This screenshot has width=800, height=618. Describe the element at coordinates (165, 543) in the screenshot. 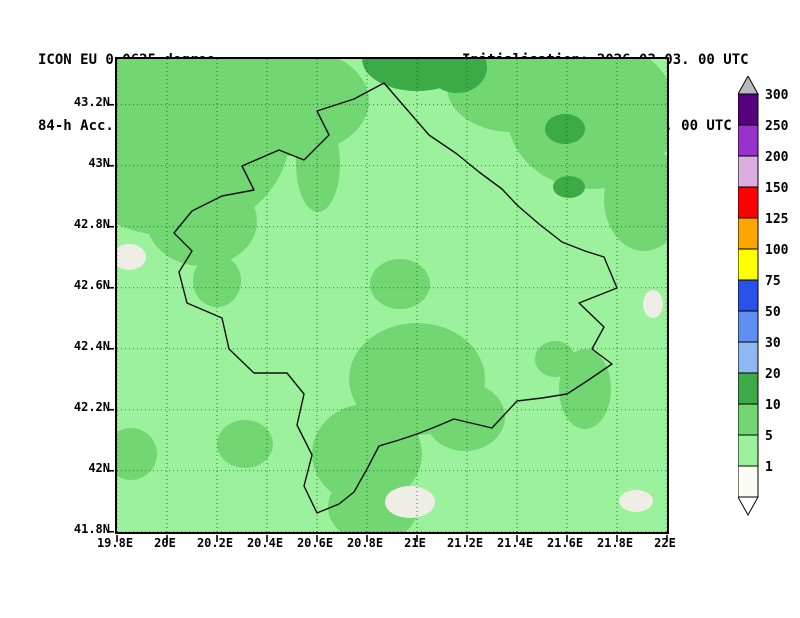

I see `lon-tick-label-20E: 20E` at that location.